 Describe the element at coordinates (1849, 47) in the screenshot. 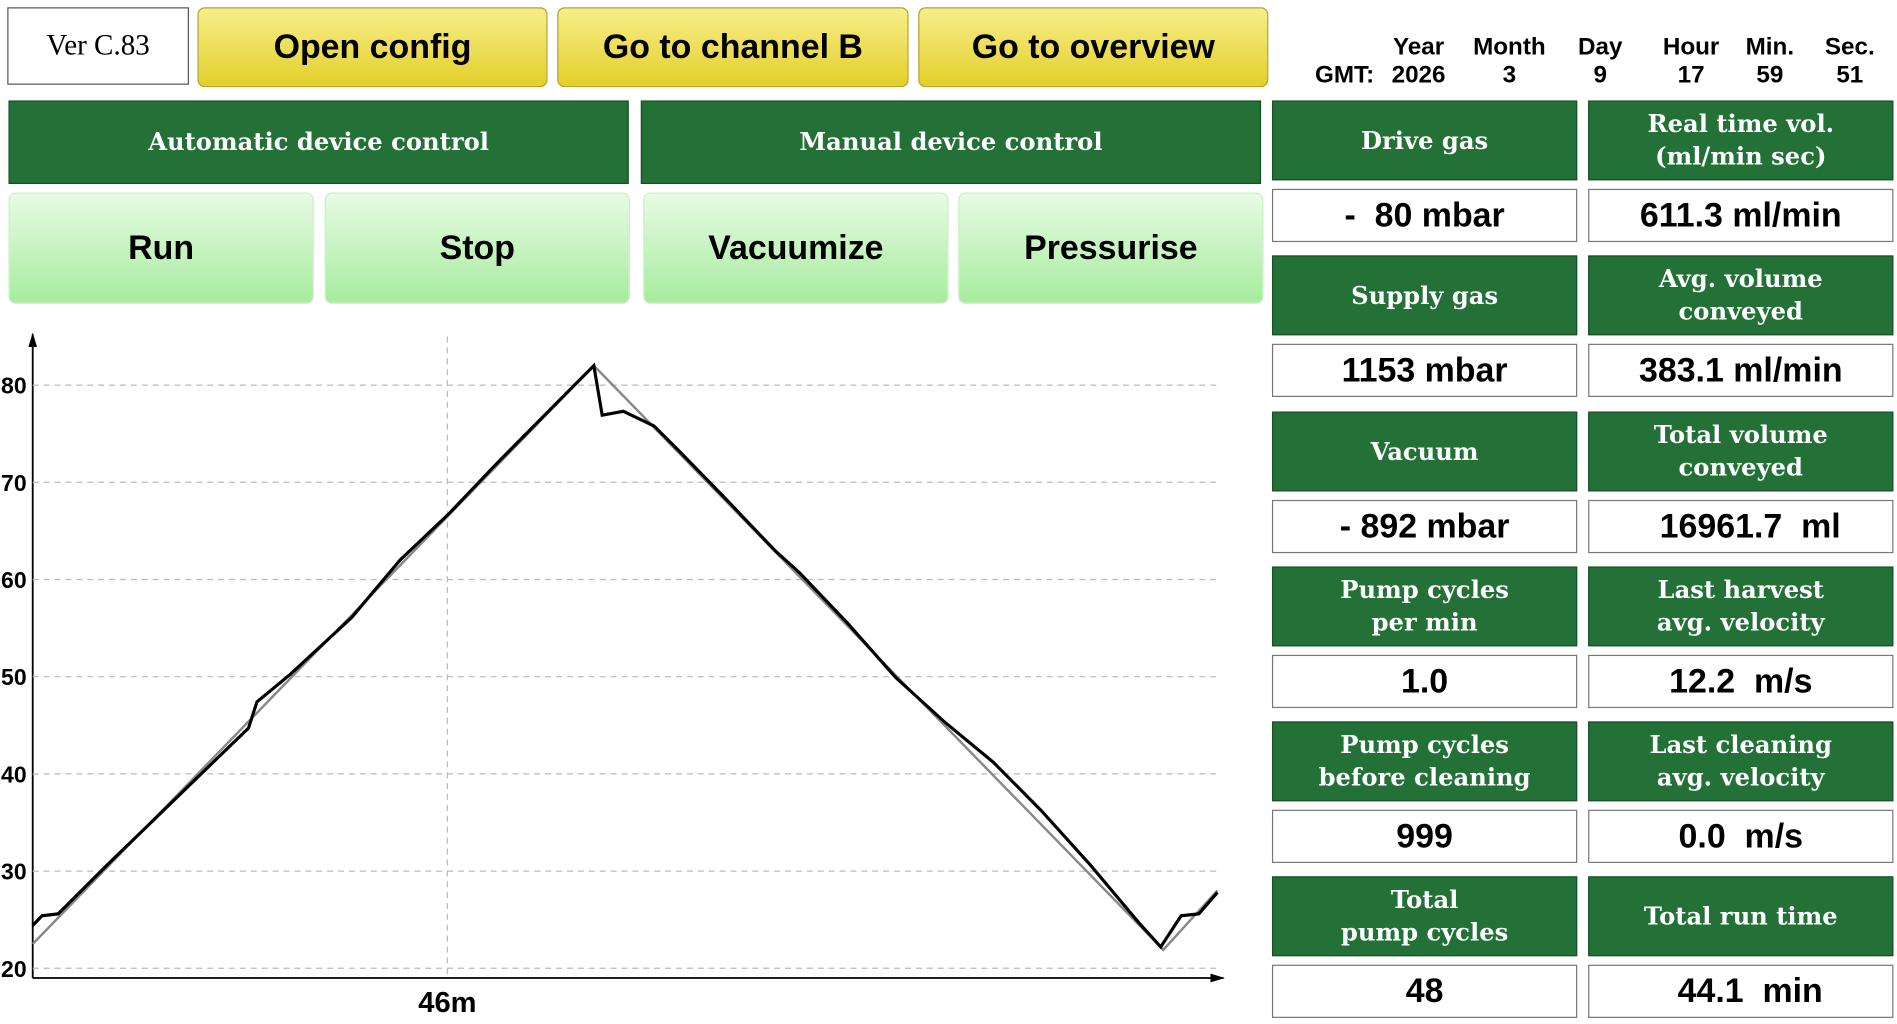

I see `gmt-column-label: Sec.` at that location.